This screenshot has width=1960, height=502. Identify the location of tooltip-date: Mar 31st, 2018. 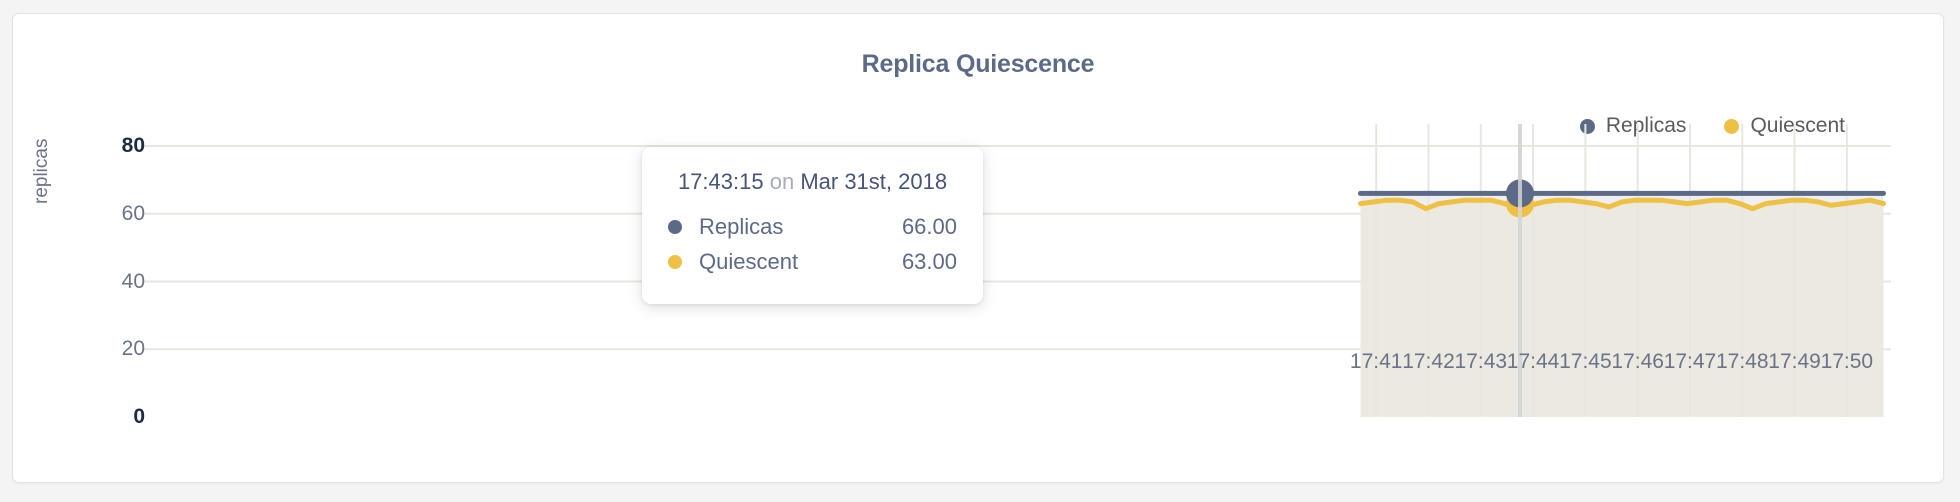
(874, 181).